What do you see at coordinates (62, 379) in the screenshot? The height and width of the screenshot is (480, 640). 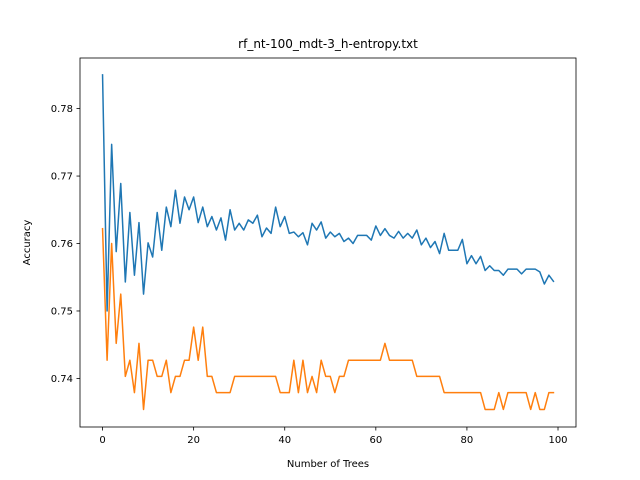 I see `y-tick-label: 0.74` at bounding box center [62, 379].